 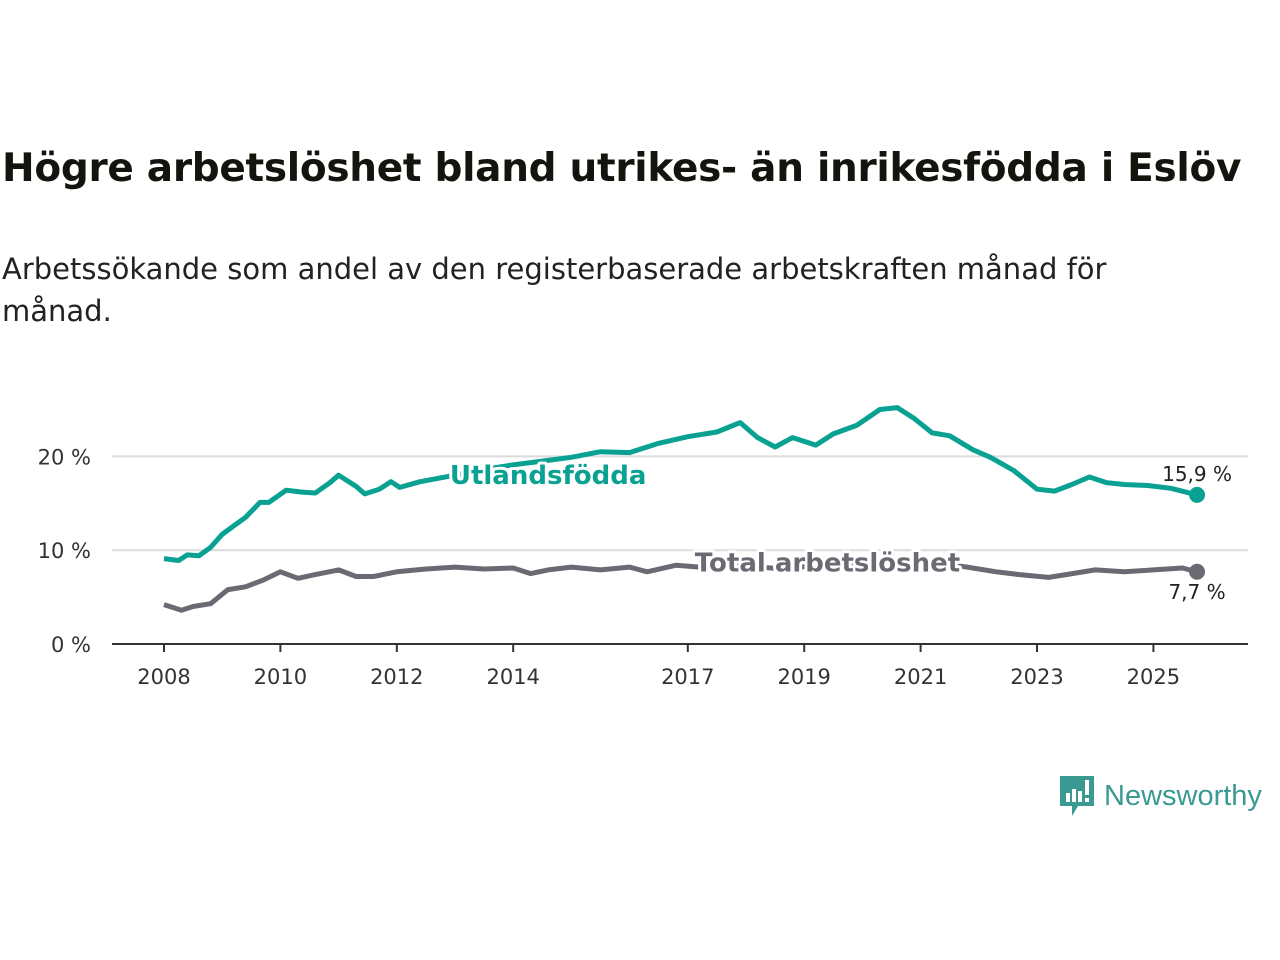 What do you see at coordinates (680, 585) in the screenshot?
I see `series-line-total` at bounding box center [680, 585].